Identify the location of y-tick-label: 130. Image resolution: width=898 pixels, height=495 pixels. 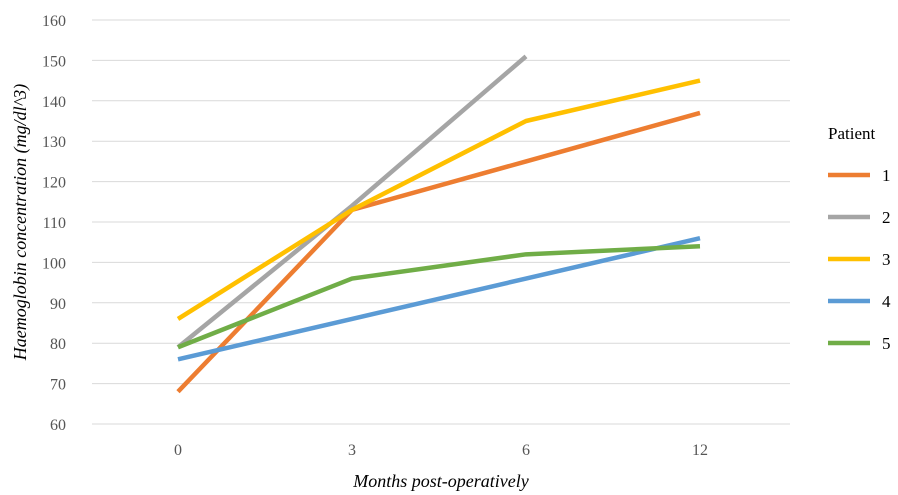
(54, 142).